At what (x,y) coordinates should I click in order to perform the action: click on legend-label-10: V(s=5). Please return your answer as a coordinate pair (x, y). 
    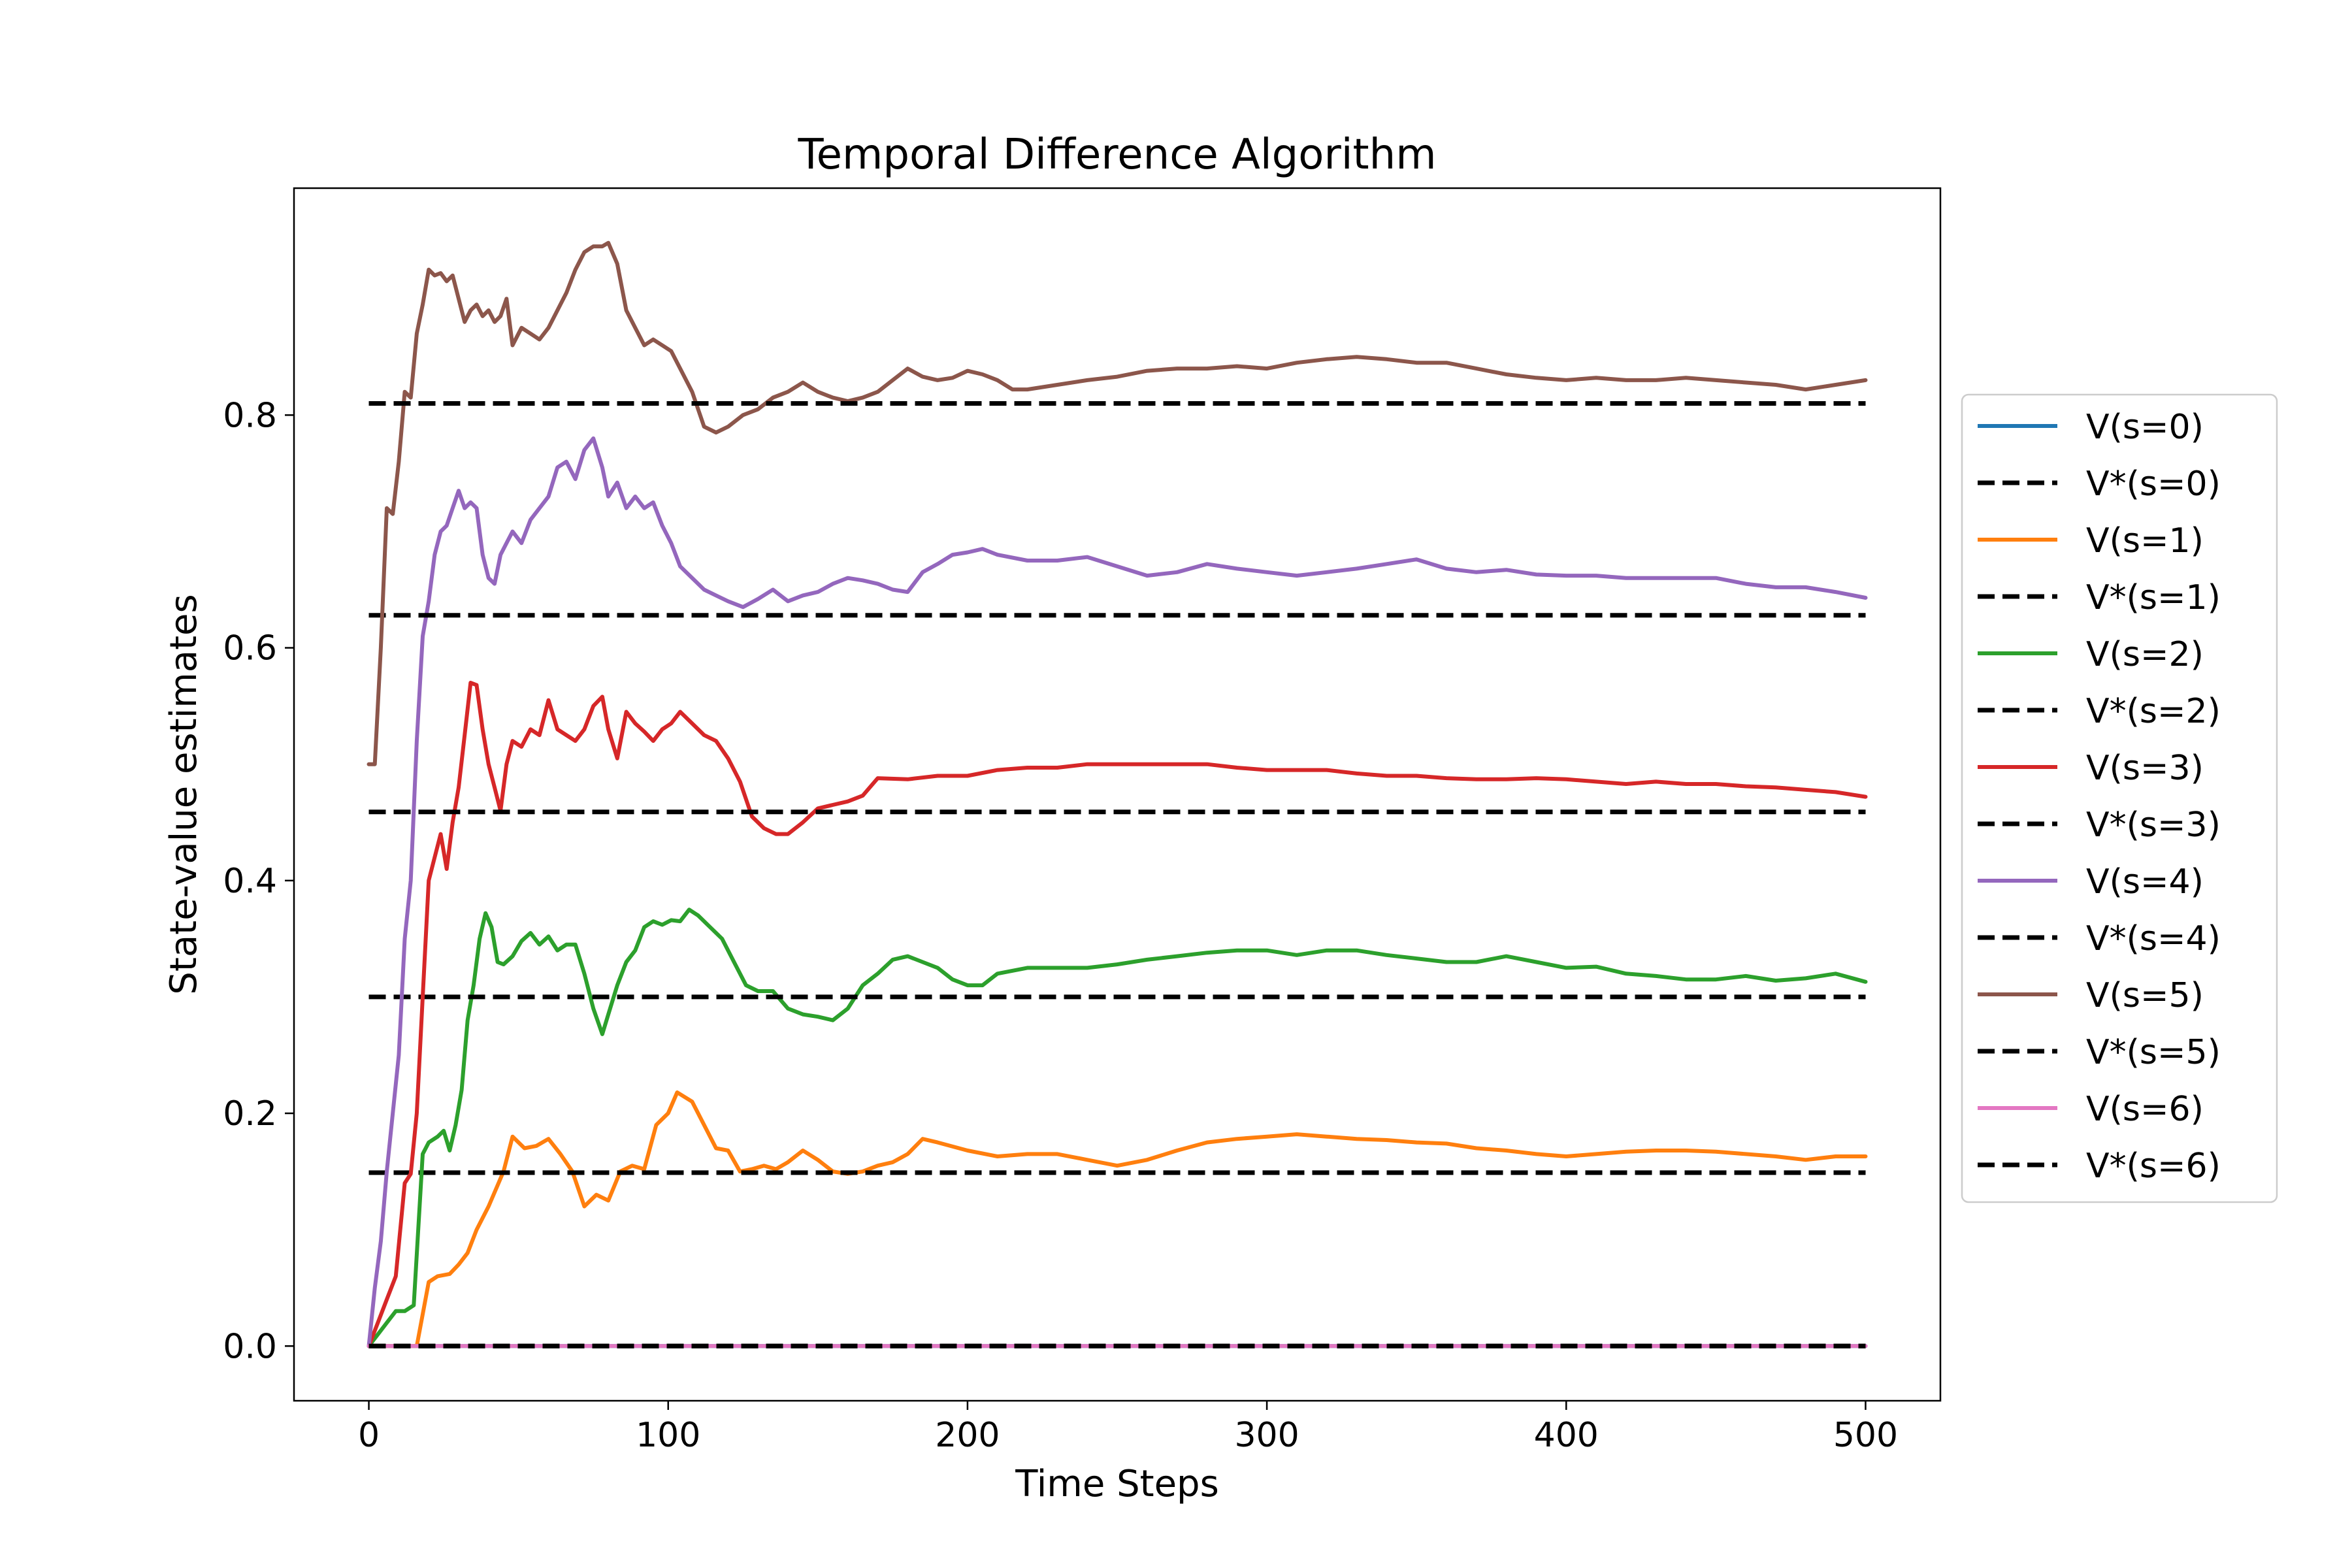
    Looking at the image, I should click on (2145, 995).